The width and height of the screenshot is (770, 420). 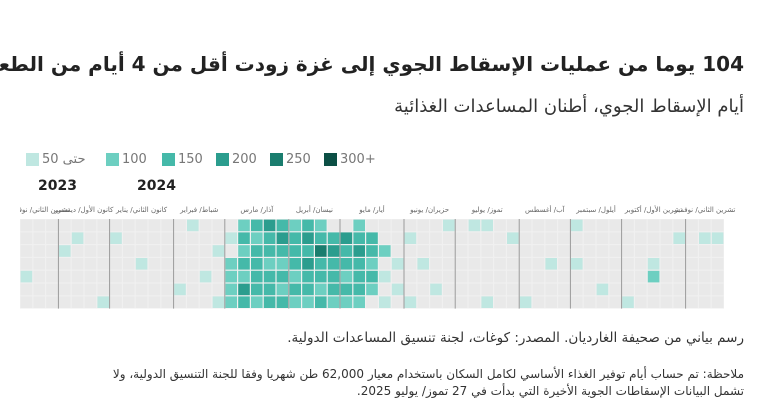 I want to click on month-label: آذار/ مارس, so click(x=257, y=209).